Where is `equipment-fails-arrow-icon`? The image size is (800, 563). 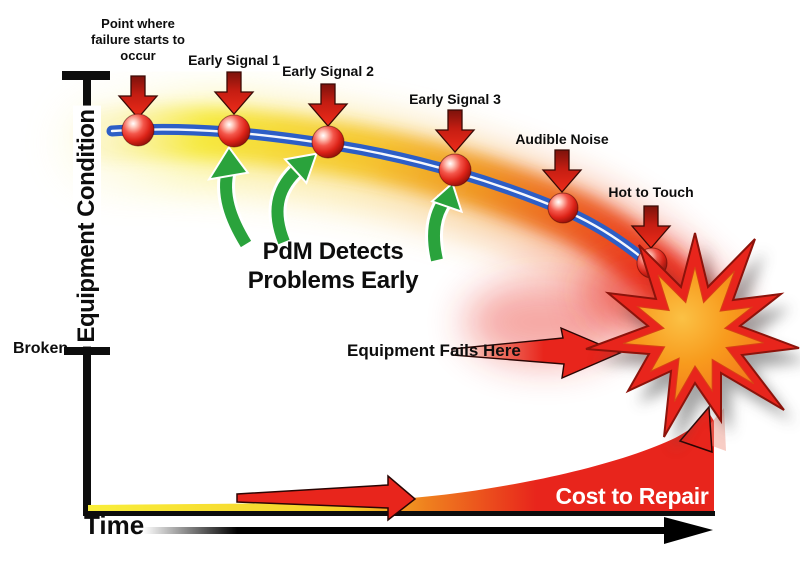 equipment-fails-arrow-icon is located at coordinates (536, 353).